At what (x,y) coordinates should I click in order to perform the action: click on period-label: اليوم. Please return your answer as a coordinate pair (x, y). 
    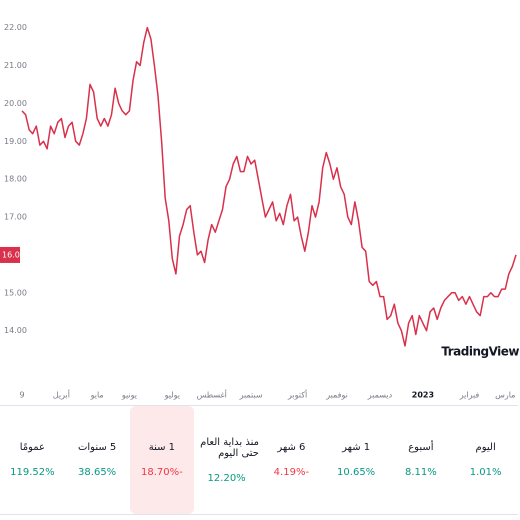
    Looking at the image, I should click on (485, 447).